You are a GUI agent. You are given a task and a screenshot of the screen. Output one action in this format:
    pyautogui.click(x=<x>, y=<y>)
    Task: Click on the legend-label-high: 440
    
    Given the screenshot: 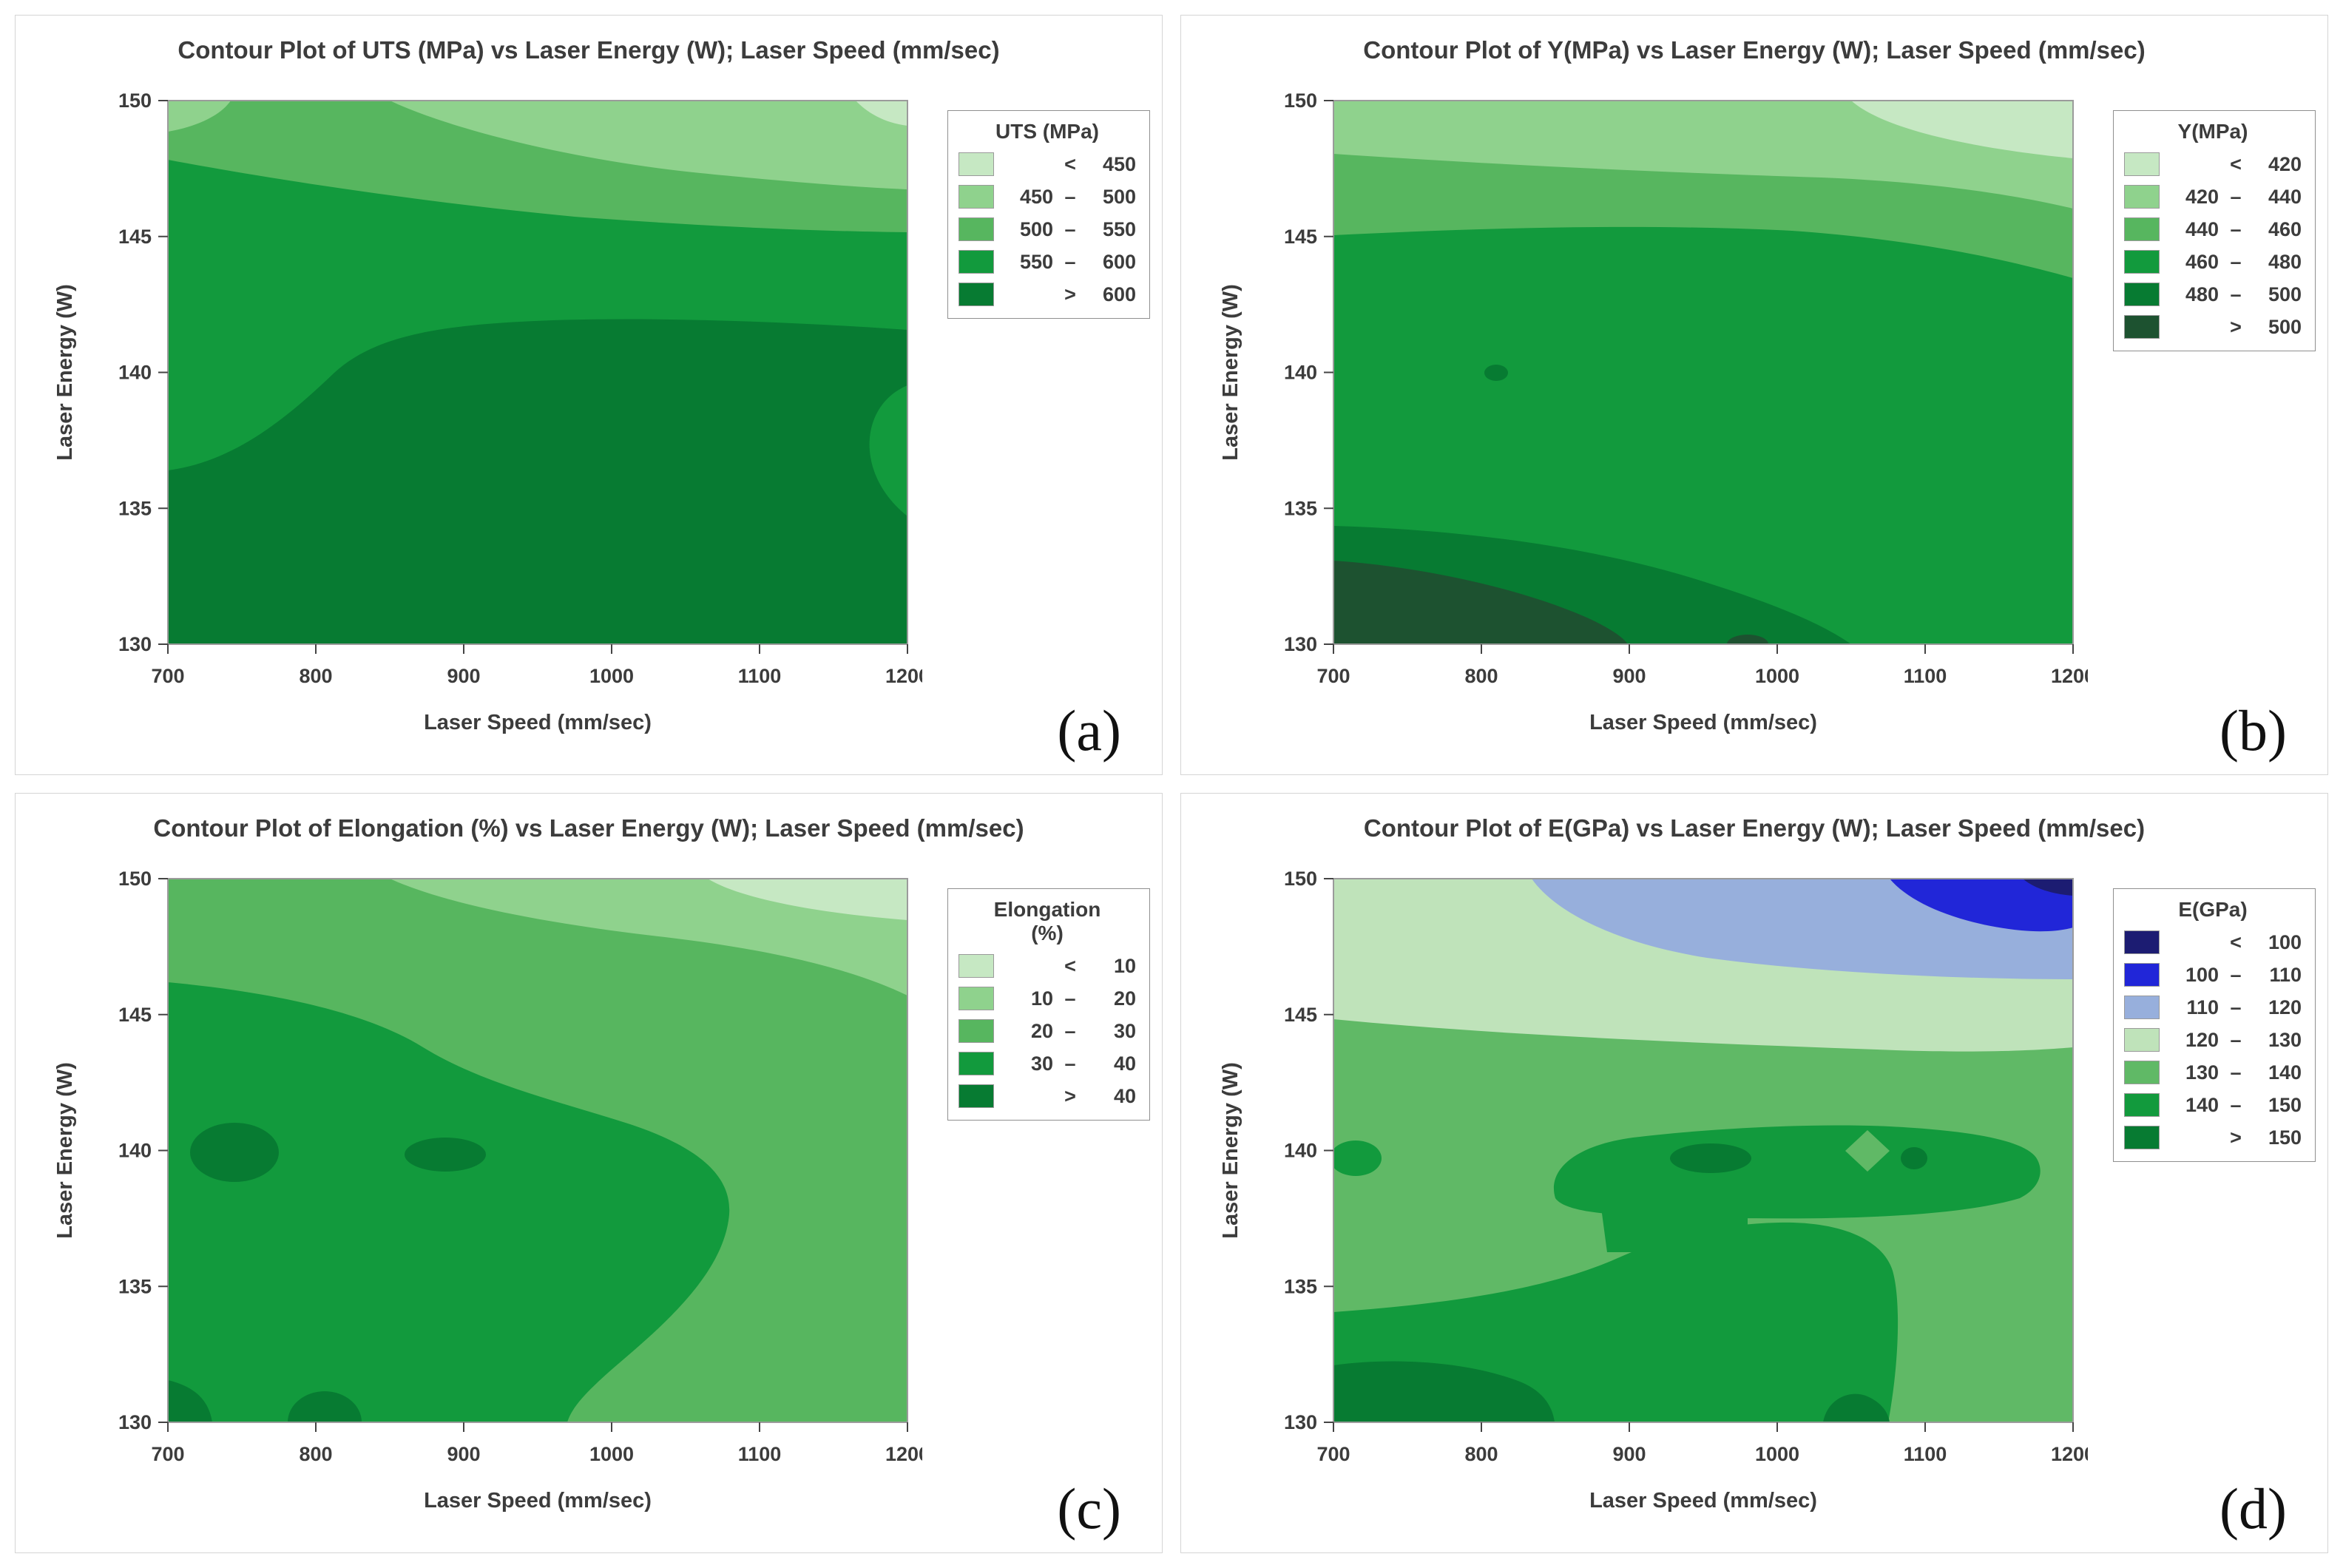 What is the action you would take?
    pyautogui.click(x=2285, y=196)
    